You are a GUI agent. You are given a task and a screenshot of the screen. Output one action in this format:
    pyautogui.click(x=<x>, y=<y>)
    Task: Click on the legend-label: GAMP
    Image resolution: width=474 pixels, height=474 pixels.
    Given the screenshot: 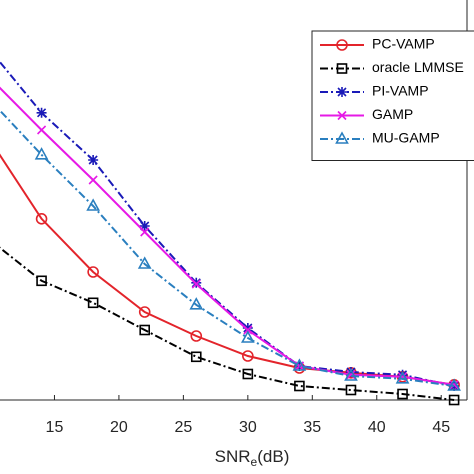 What is the action you would take?
    pyautogui.click(x=392, y=114)
    